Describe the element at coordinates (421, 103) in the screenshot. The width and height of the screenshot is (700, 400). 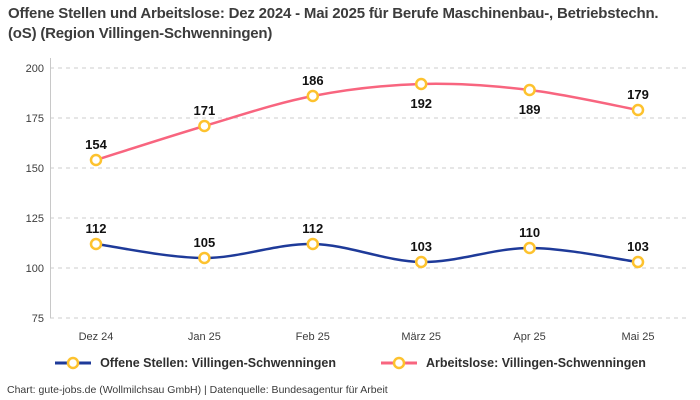
I see `data-point-label: 192` at that location.